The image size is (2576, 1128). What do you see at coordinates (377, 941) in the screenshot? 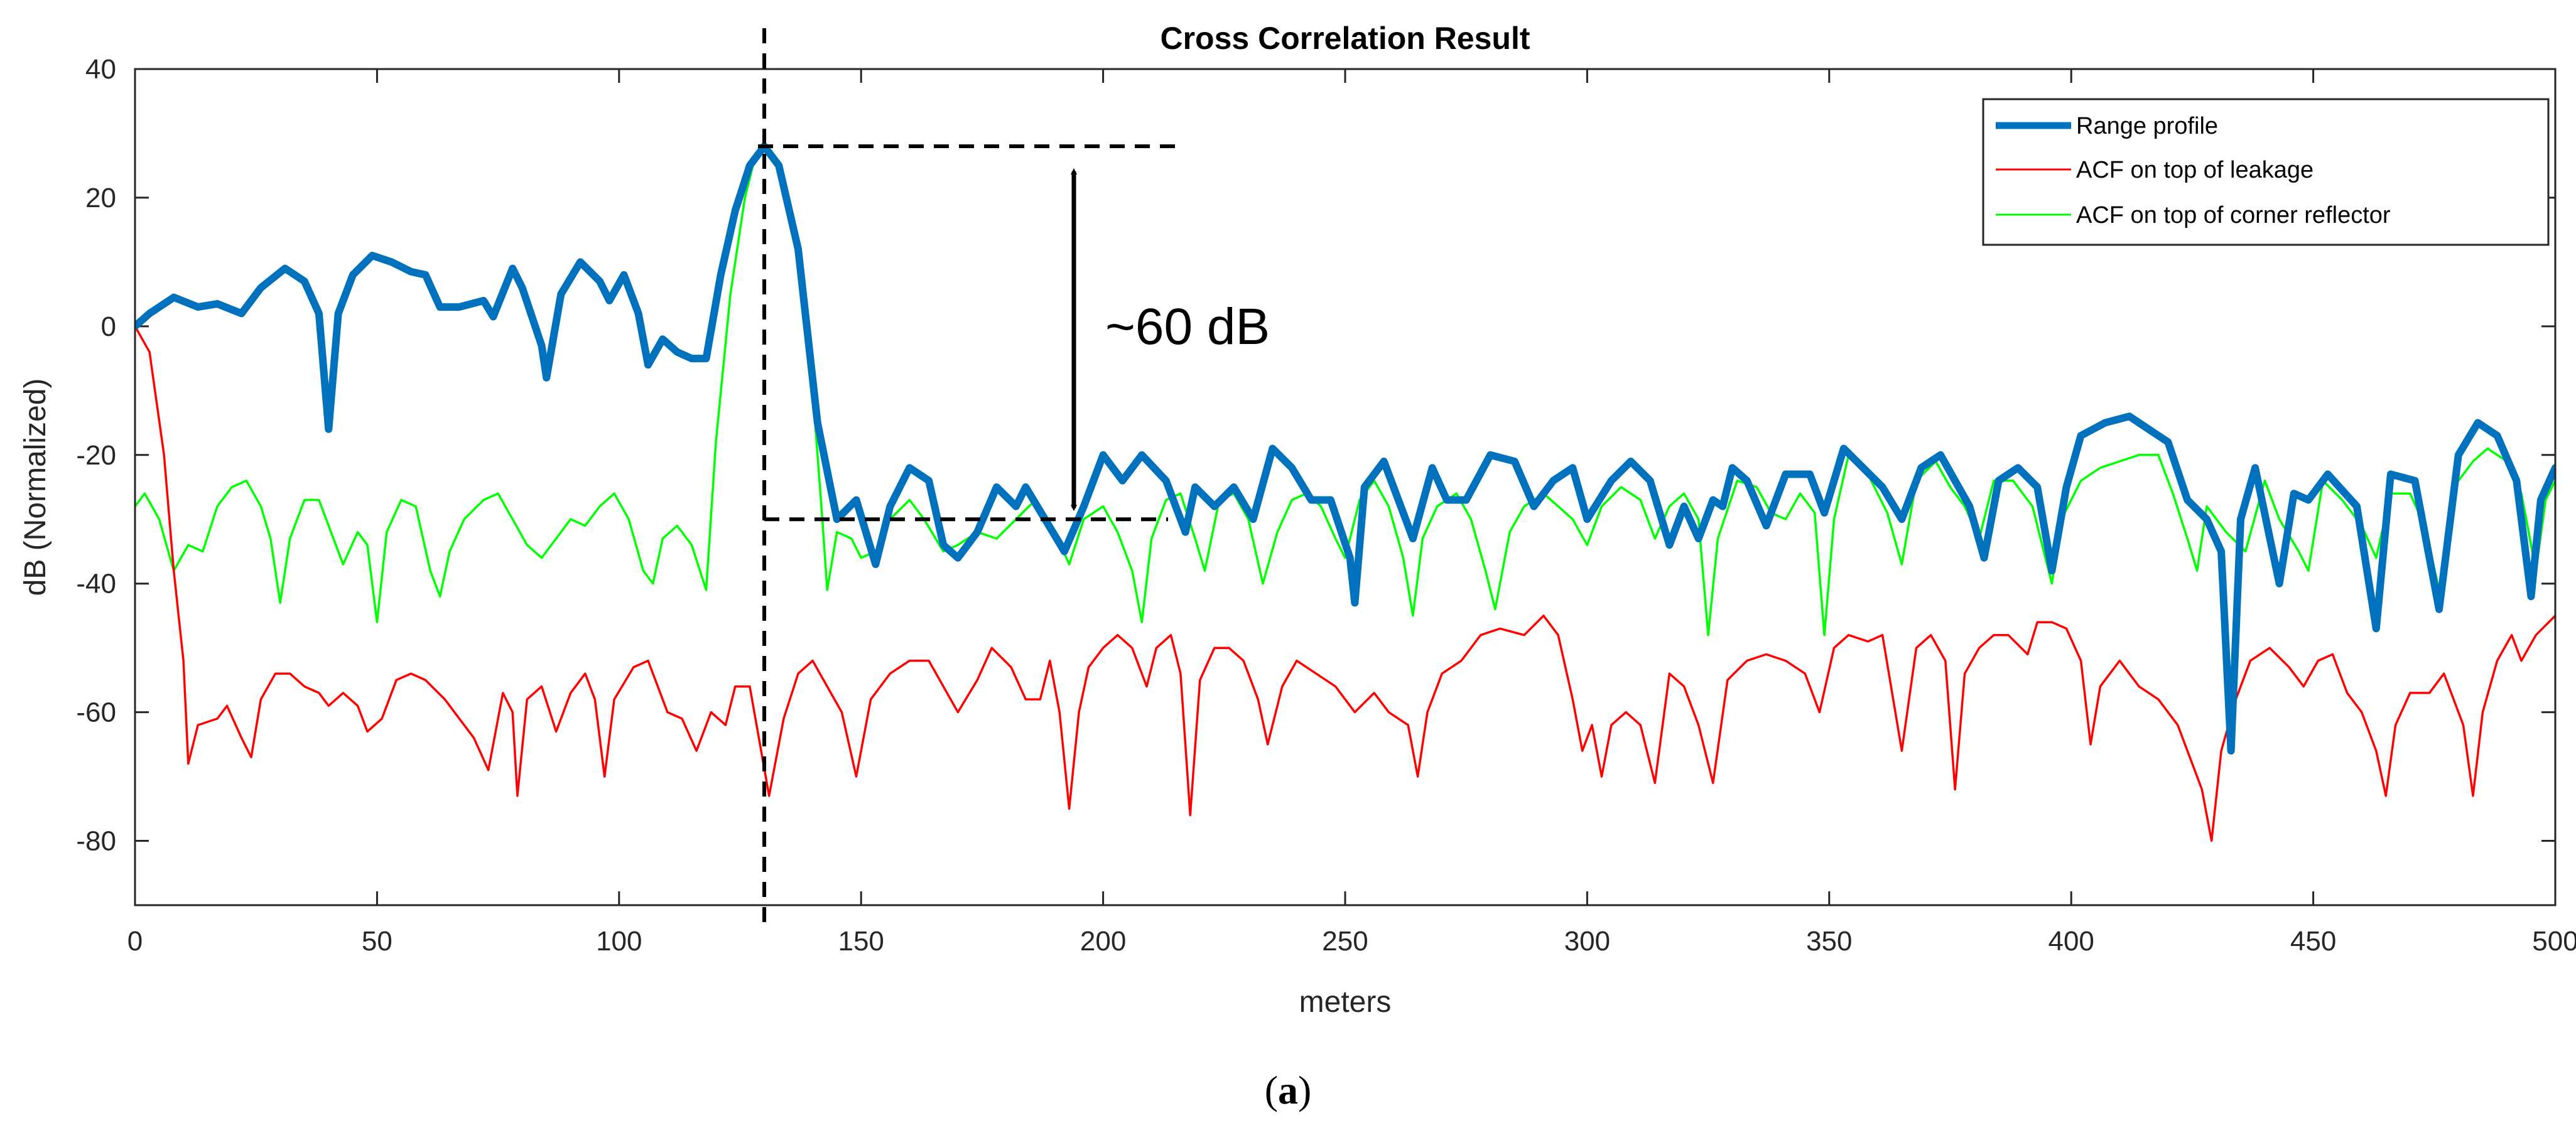
I see `x-tick-label: 50` at bounding box center [377, 941].